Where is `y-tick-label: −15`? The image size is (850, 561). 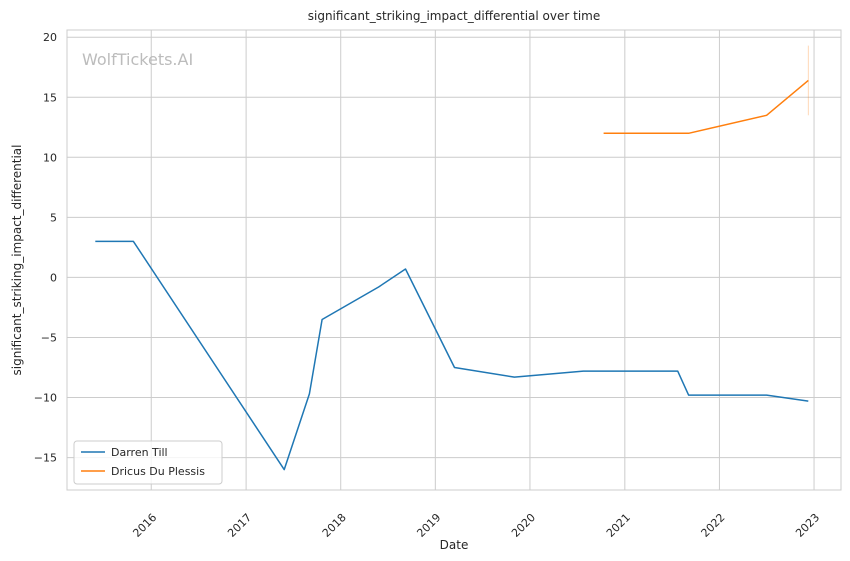 y-tick-label: −15 is located at coordinates (45, 458).